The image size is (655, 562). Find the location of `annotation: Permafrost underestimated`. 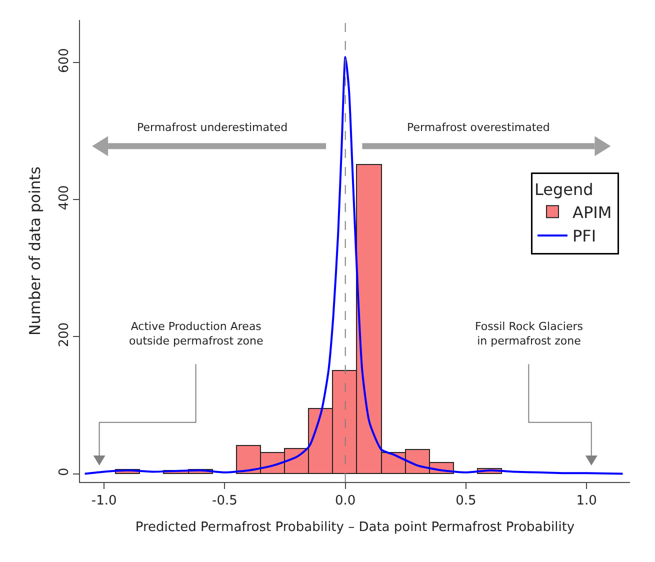

annotation: Permafrost underestimated is located at coordinates (212, 127).